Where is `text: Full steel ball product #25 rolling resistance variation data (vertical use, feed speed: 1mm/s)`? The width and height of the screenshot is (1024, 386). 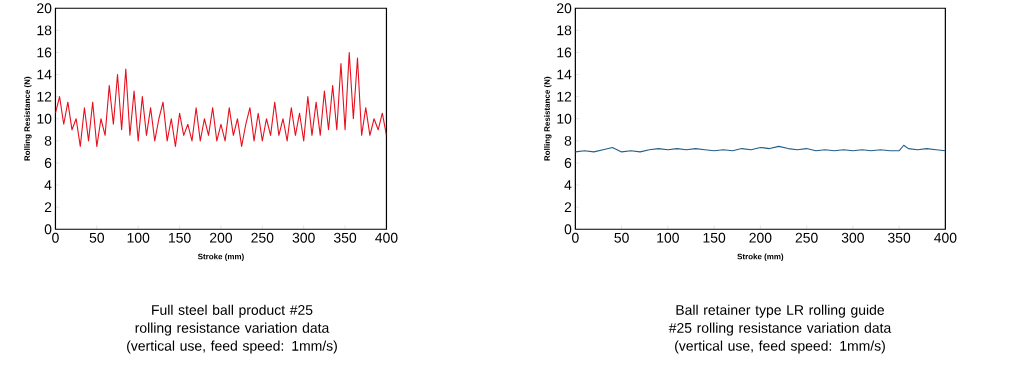
text: Full steel ball product #25 rolling resistance variation data (vertical use, feed speed: 1mm/s) is located at coordinates (232, 329).